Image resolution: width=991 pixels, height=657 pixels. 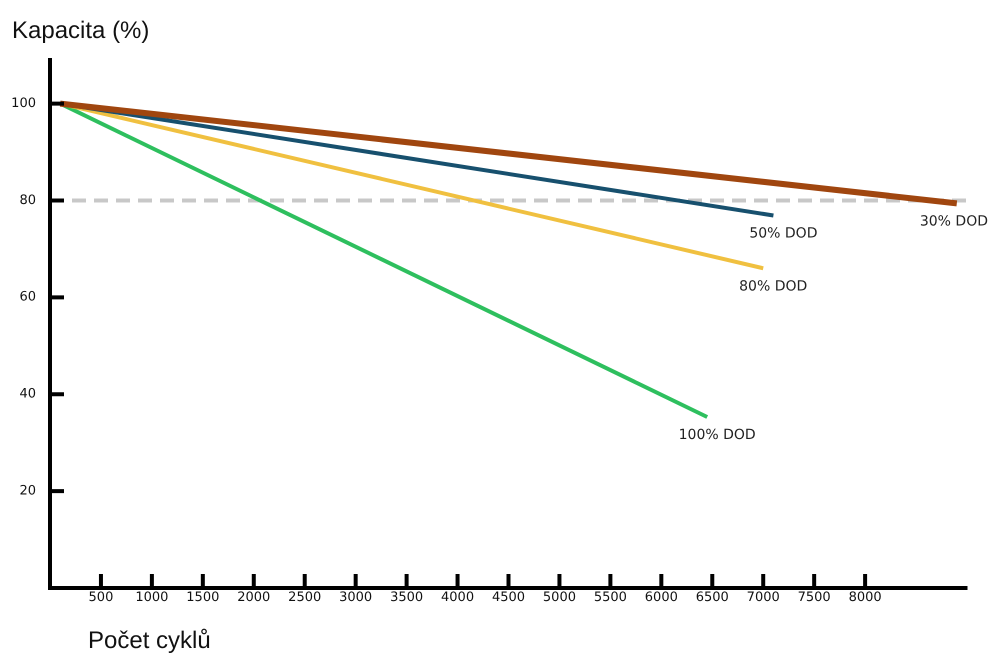 What do you see at coordinates (407, 598) in the screenshot?
I see `x-tick-label: 3500` at bounding box center [407, 598].